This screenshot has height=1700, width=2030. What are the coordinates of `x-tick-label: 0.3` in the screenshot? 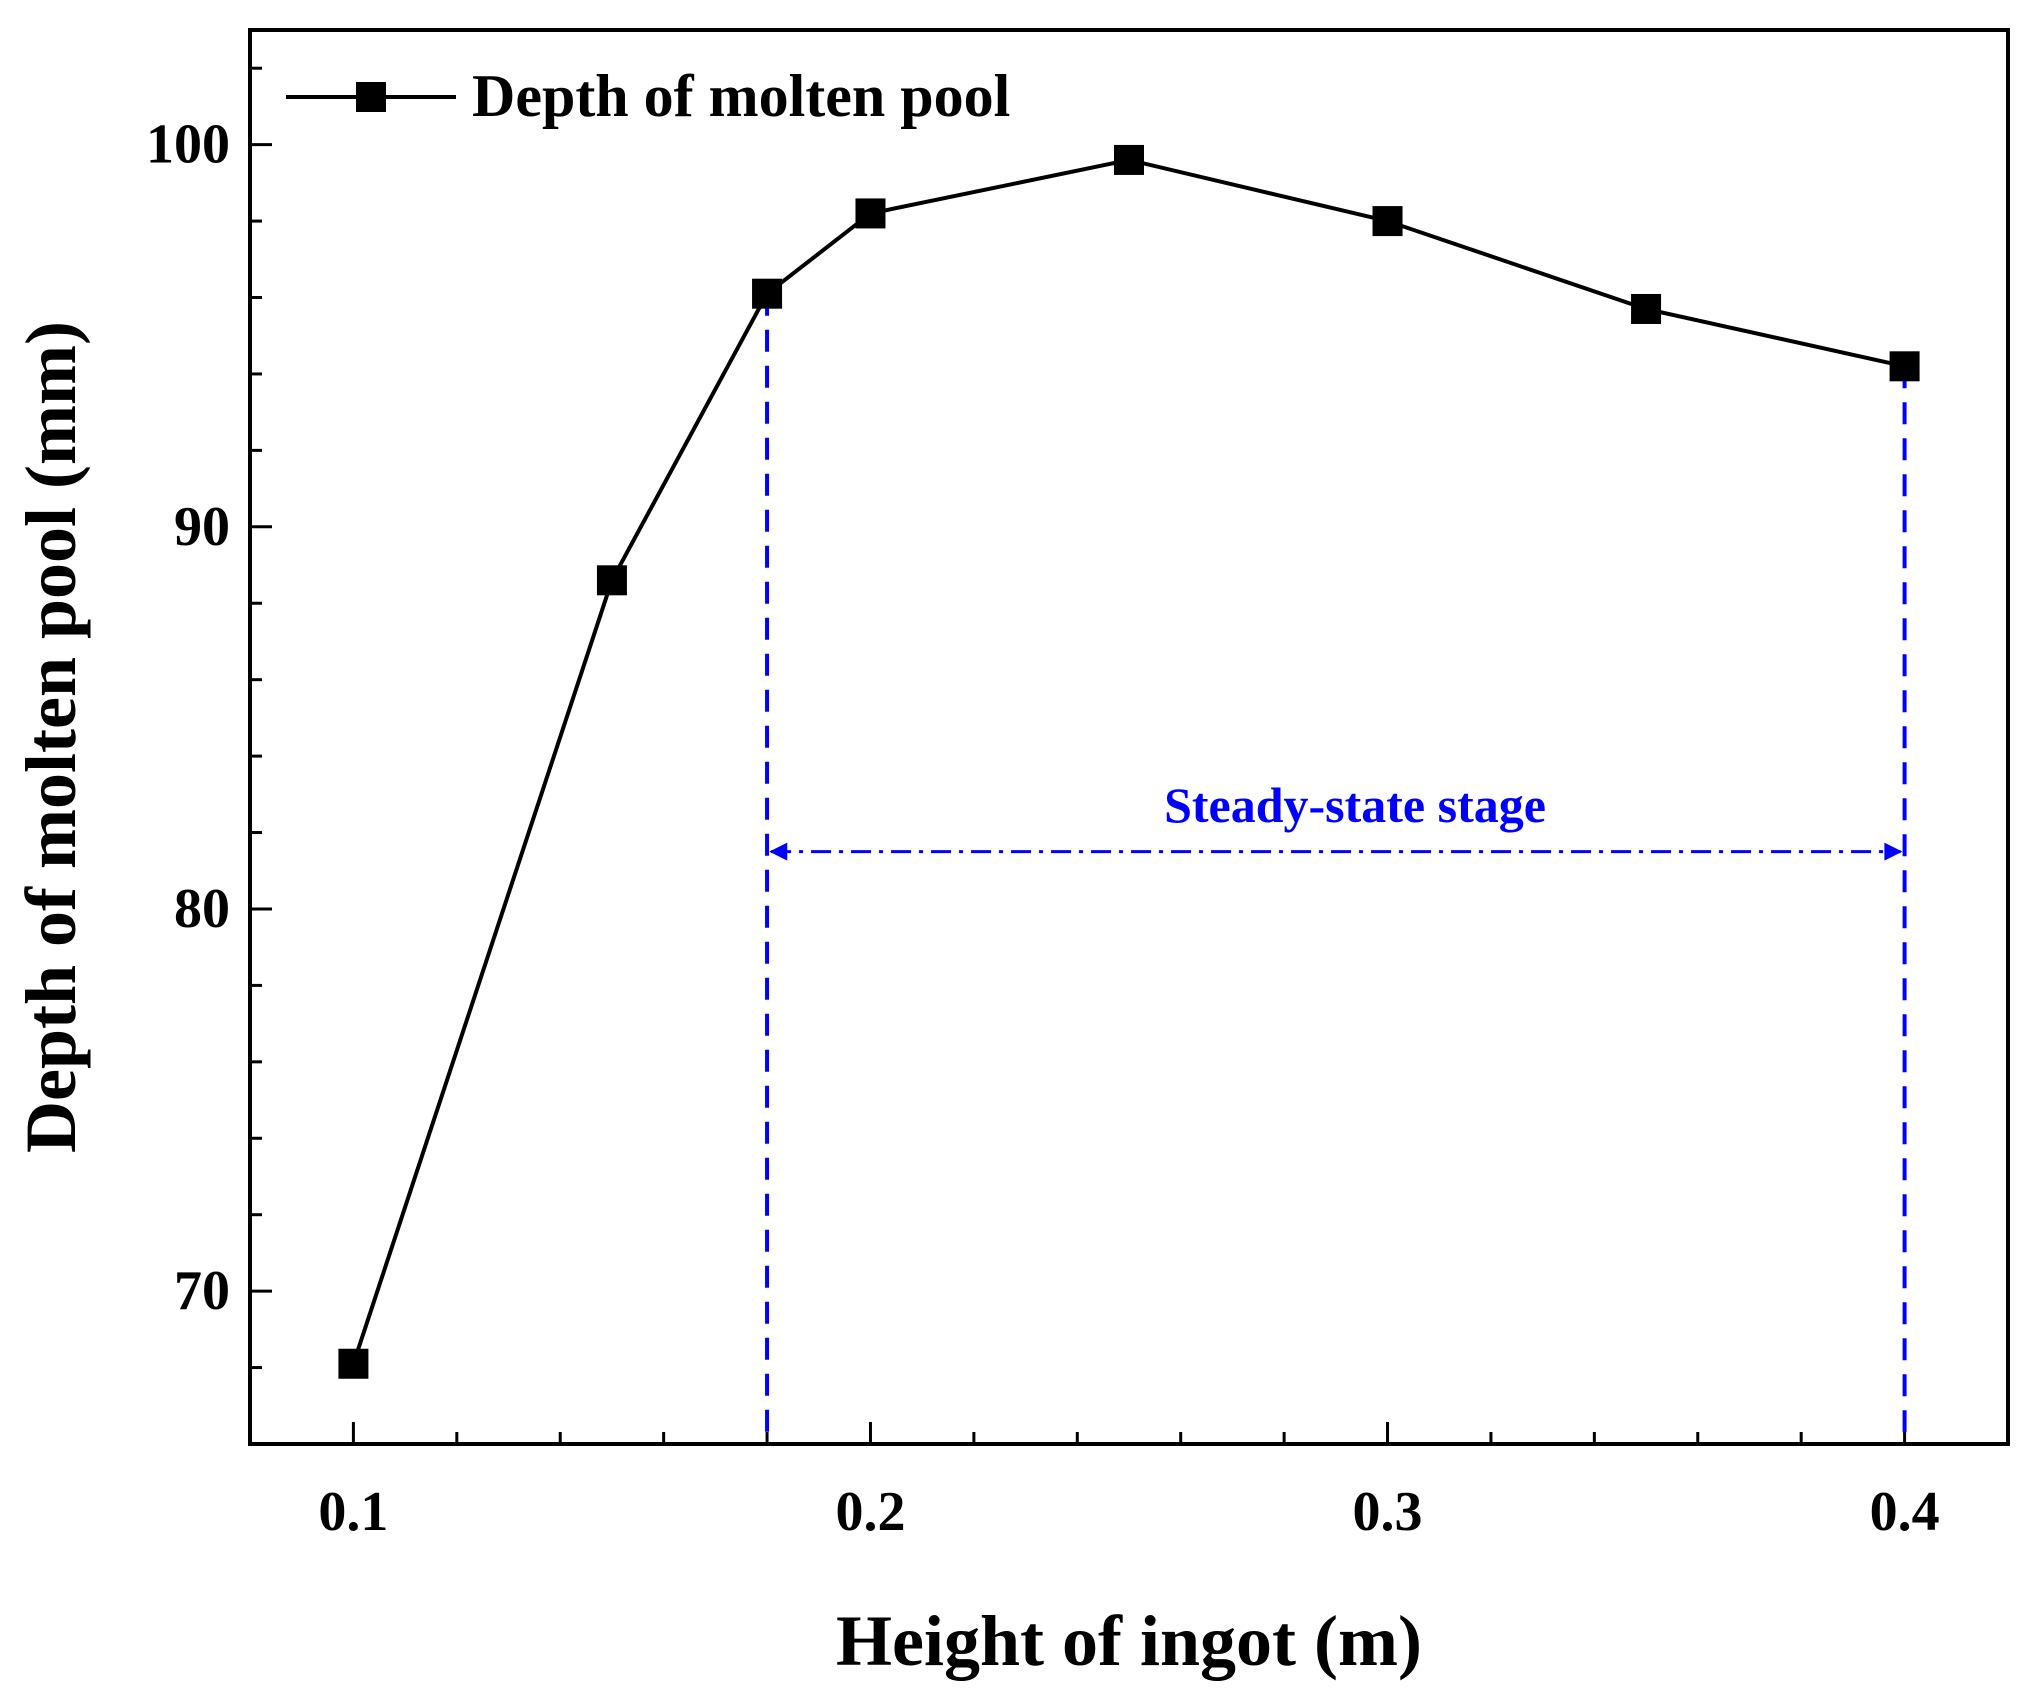 It's located at (1388, 1512).